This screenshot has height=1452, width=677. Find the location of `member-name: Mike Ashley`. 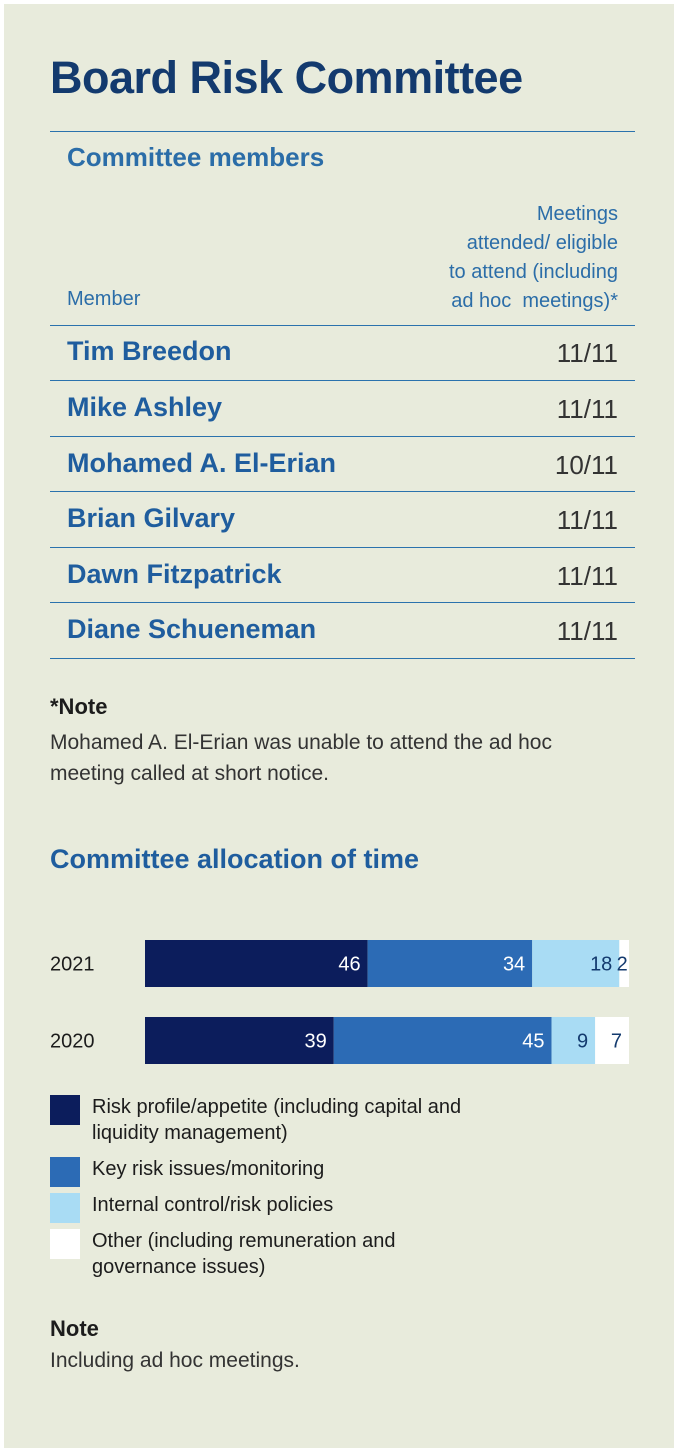

member-name: Mike Ashley is located at coordinates (145, 407).